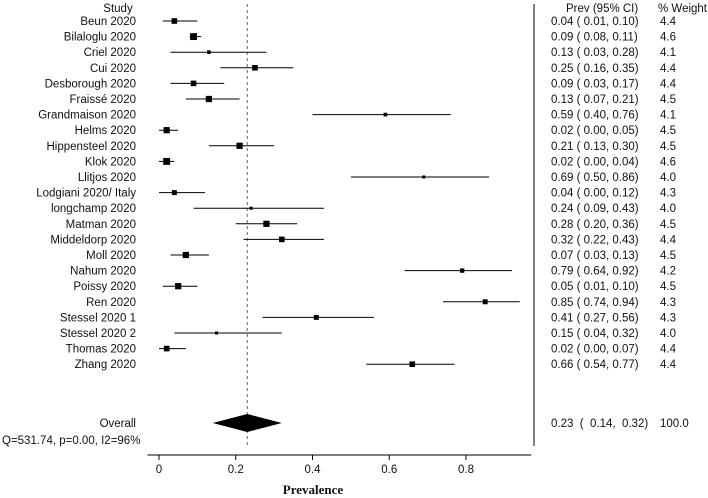  I want to click on study-row: Klok 2020 0.02 ( 0.00, 0.04) 4.6, so click(380, 162).